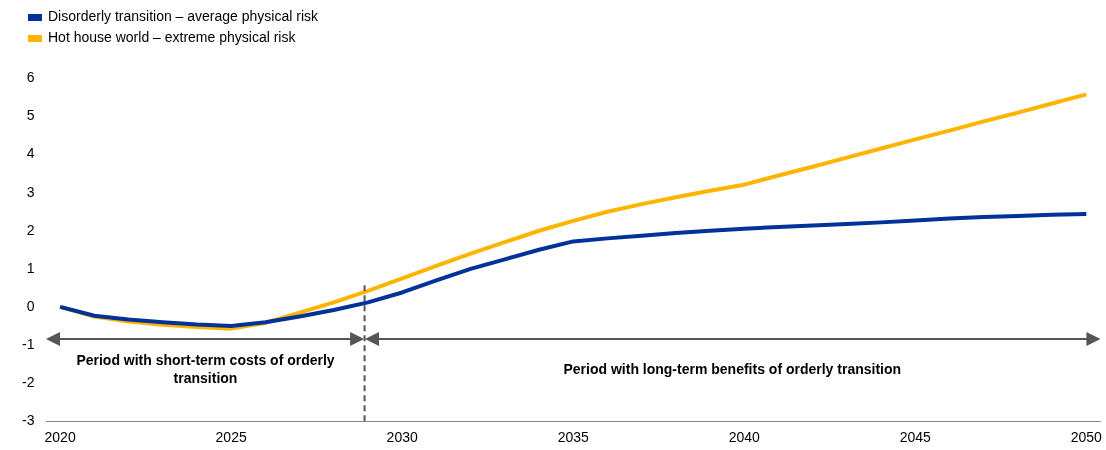 Image resolution: width=1106 pixels, height=450 pixels. Describe the element at coordinates (30, 267) in the screenshot. I see `y-tick-label: 1` at that location.